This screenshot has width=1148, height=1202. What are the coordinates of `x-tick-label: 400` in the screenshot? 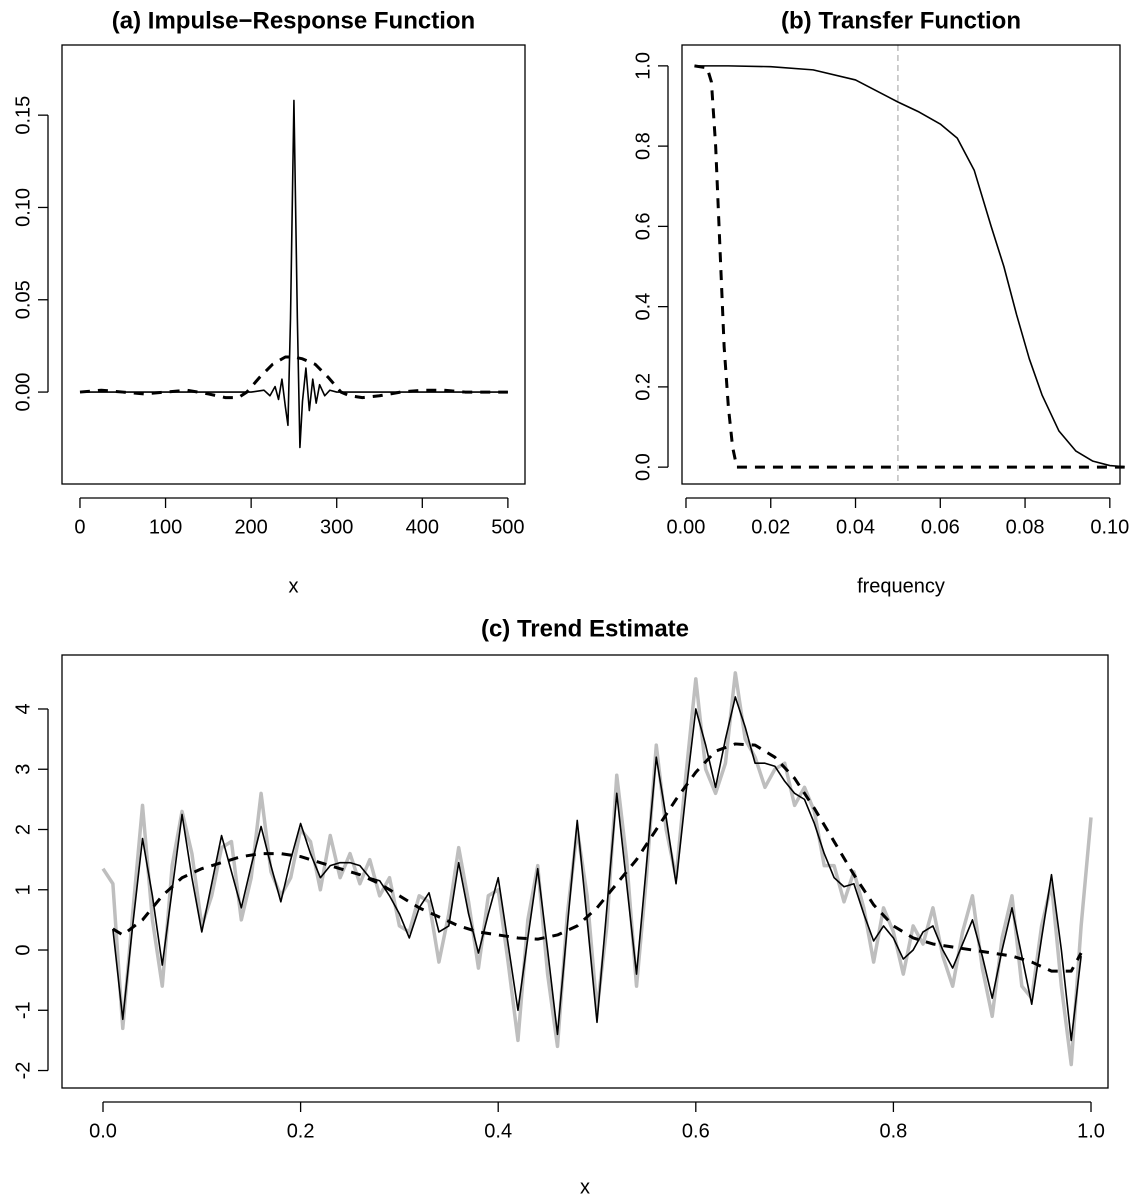 It's located at (422, 527).